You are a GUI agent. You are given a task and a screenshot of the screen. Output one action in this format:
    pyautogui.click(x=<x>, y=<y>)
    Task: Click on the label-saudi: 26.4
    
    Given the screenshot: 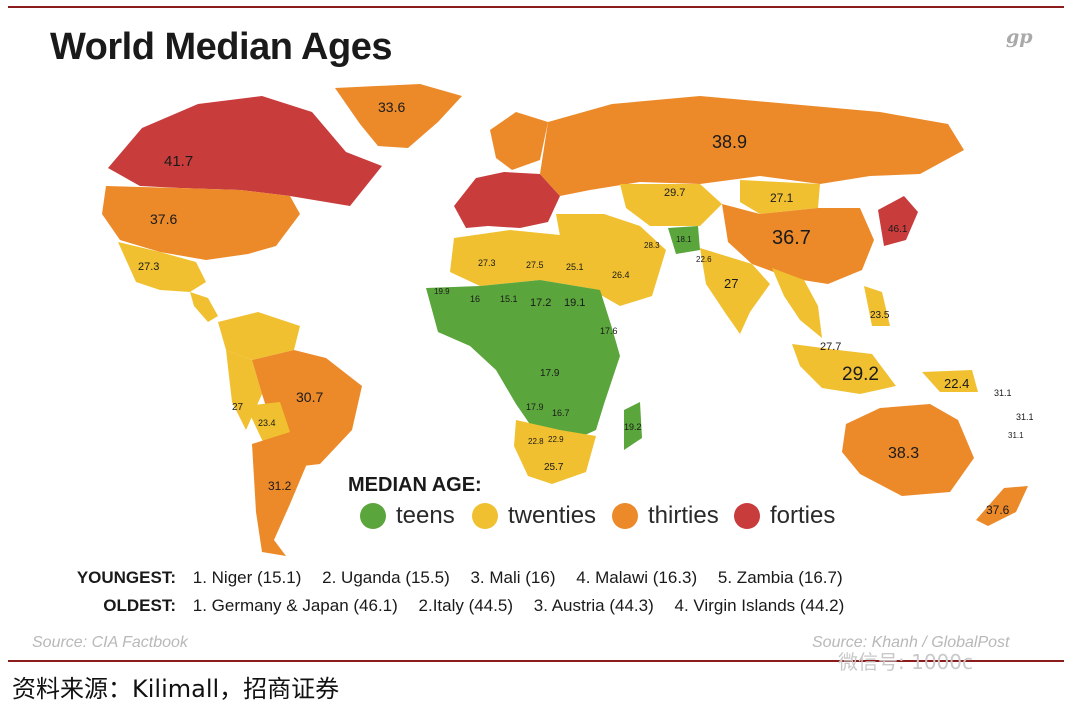 What is the action you would take?
    pyautogui.click(x=621, y=275)
    